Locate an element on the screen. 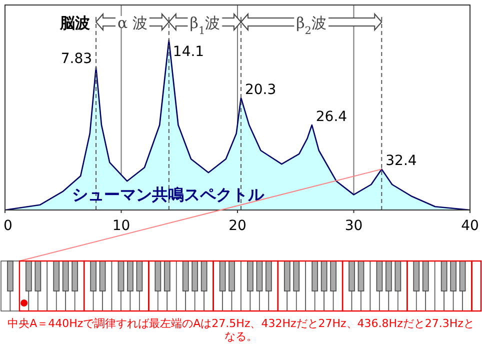  text: 中央A＝440Hzで調律すれば最左端のAは27.5Hz、432Hzだと27Hz、436.8Hzだと27.3Hzとなる。 is located at coordinates (241, 330).